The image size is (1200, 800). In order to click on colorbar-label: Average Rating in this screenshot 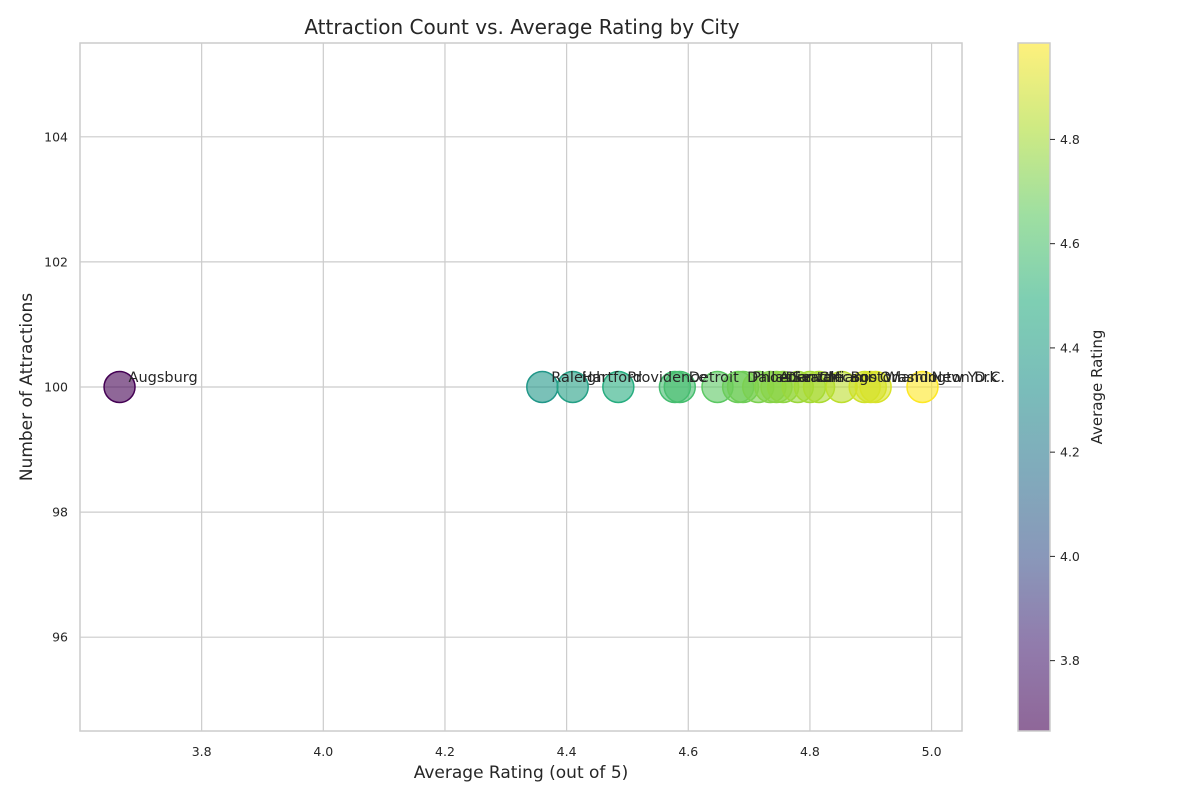, I will do `click(1097, 387)`.